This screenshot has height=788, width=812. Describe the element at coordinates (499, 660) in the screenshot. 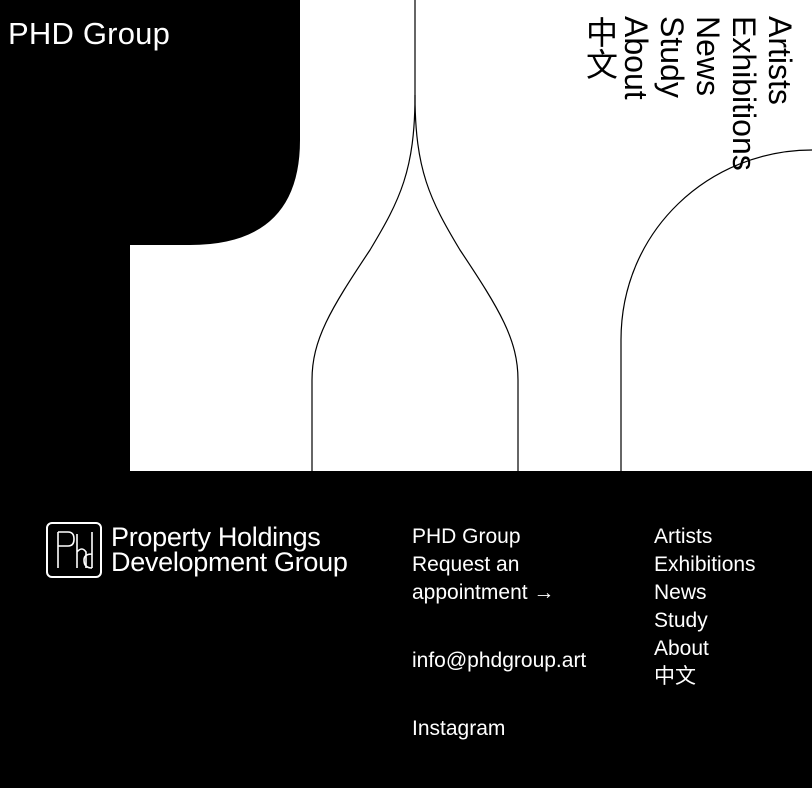

I see `email-link: info@phdgroup.art` at that location.